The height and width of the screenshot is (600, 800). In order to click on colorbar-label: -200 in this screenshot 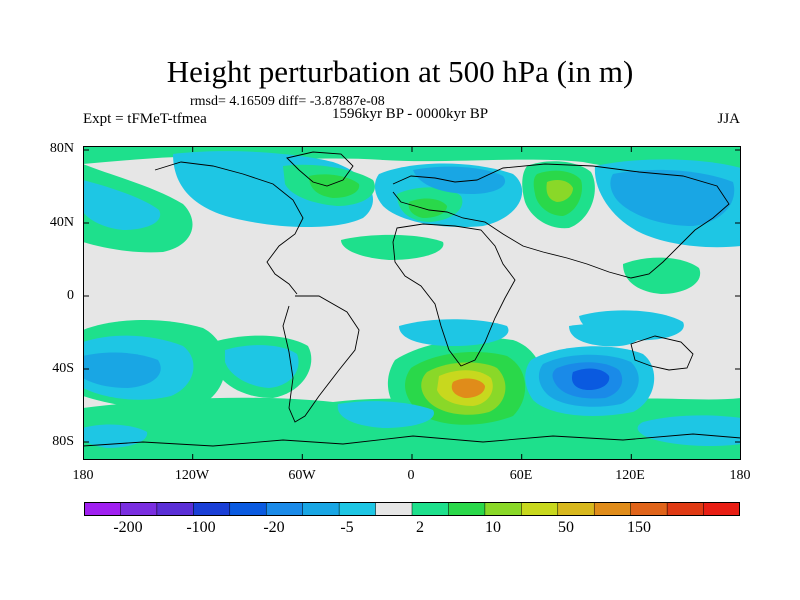, I will do `click(128, 527)`.